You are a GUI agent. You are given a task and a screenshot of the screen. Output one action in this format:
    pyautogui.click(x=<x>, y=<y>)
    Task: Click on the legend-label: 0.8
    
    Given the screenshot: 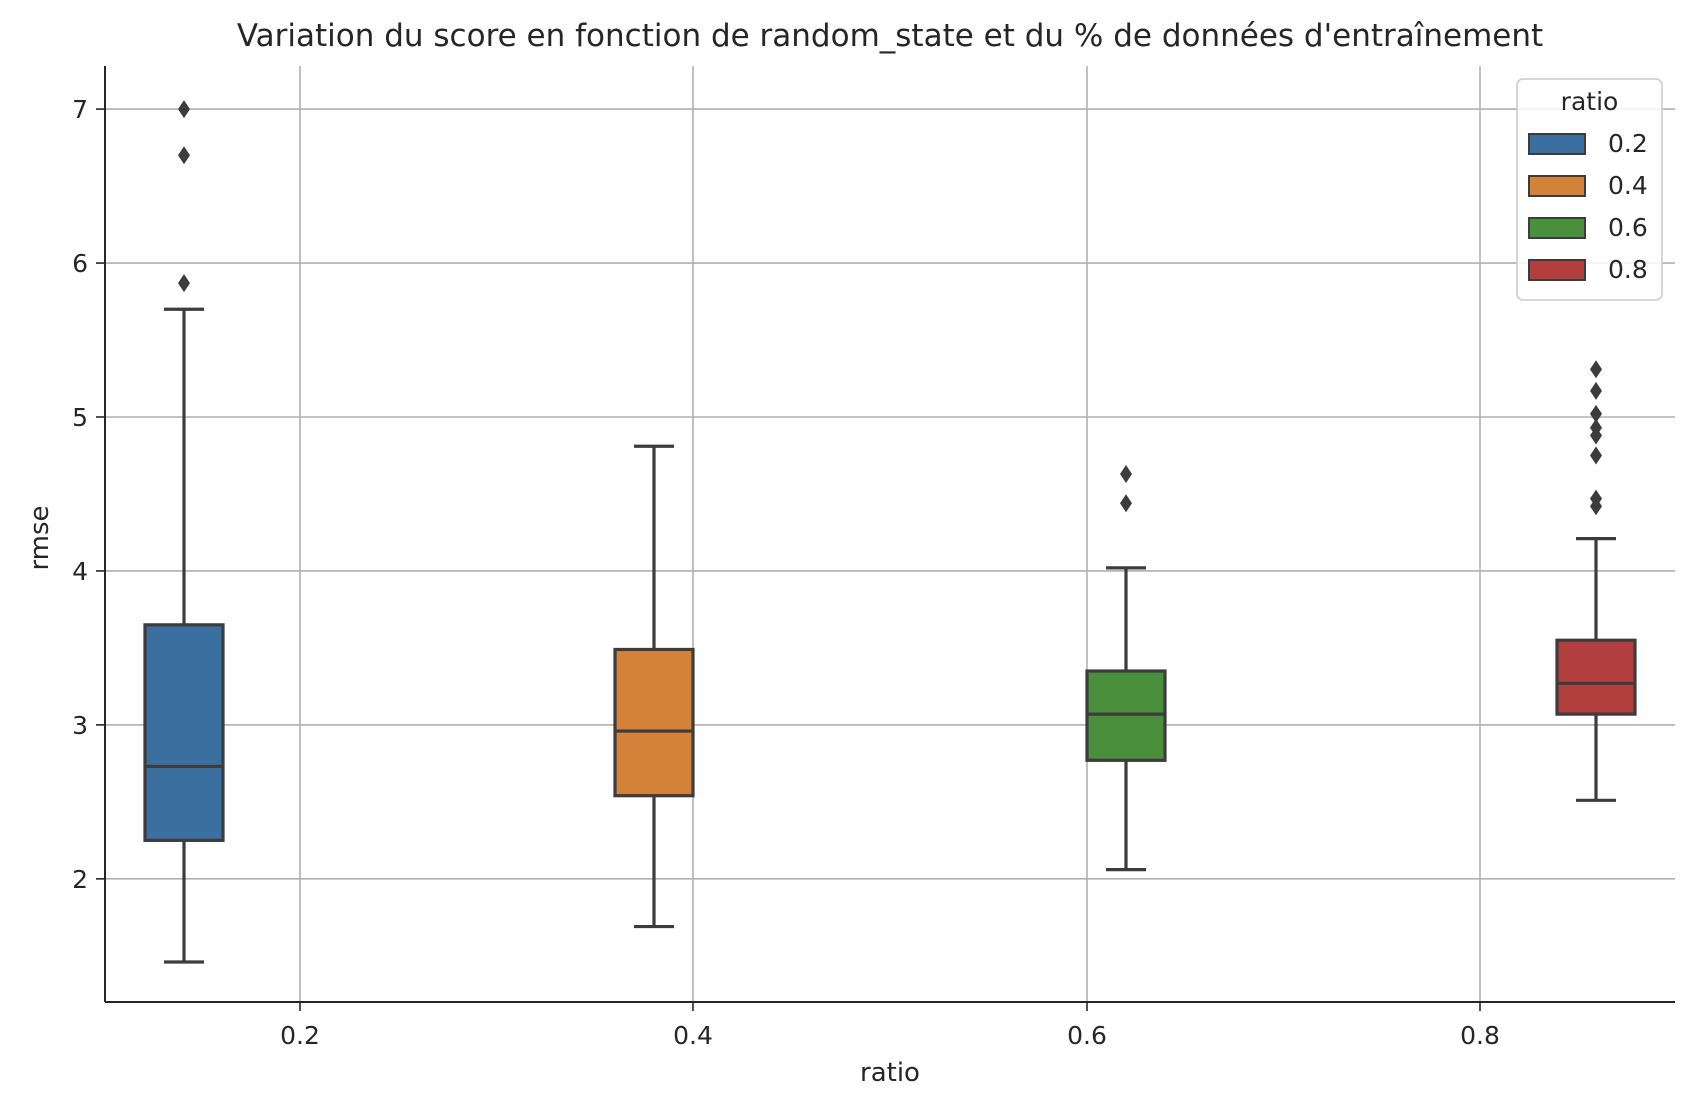 What is the action you would take?
    pyautogui.click(x=1628, y=269)
    